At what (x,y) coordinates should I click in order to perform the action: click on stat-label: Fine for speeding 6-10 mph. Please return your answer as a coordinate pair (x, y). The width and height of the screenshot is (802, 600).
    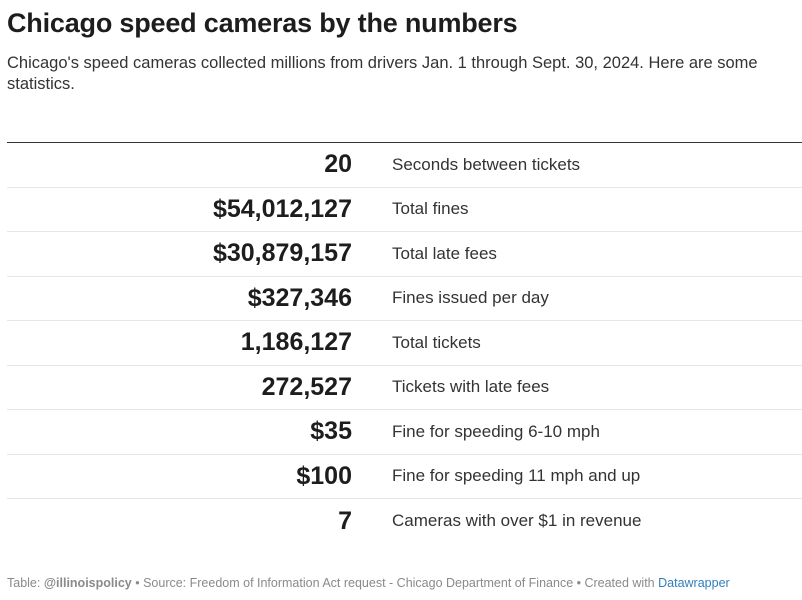
    Looking at the image, I should click on (496, 431).